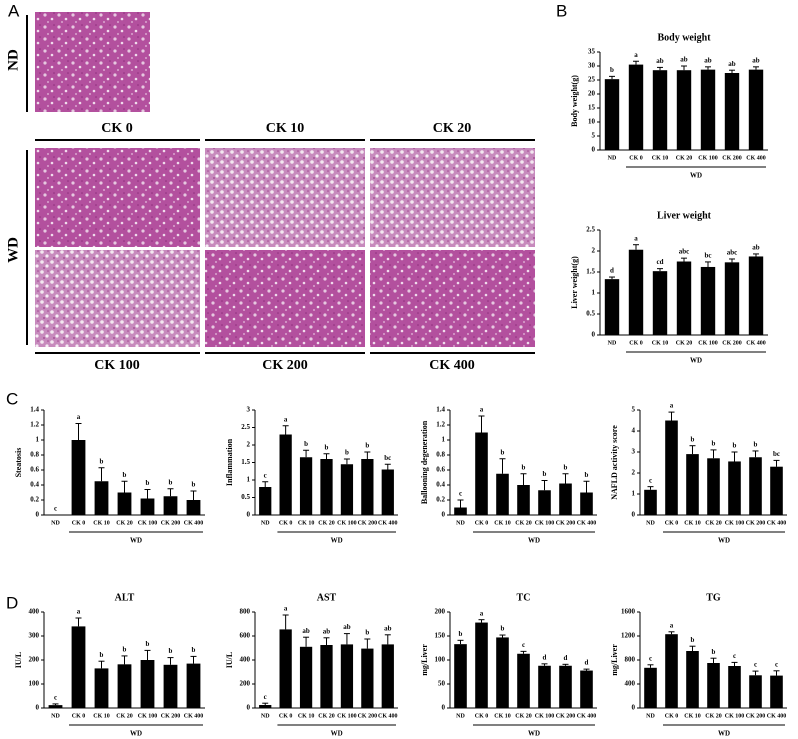  What do you see at coordinates (442, 684) in the screenshot?
I see `y-tick-label: 50` at bounding box center [442, 684].